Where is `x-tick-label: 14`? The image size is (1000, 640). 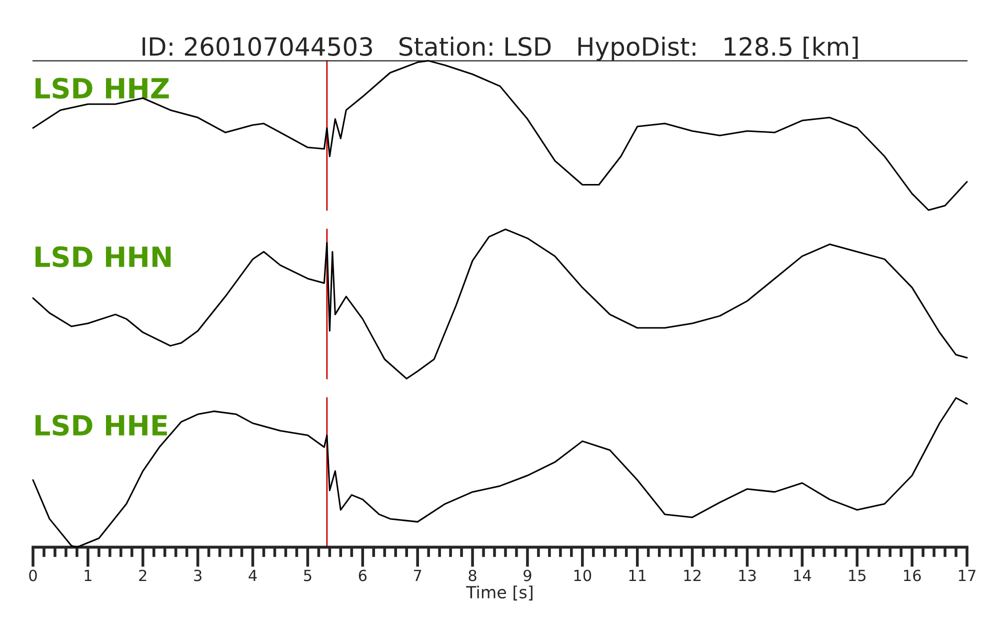 x-tick-label: 14 is located at coordinates (803, 576).